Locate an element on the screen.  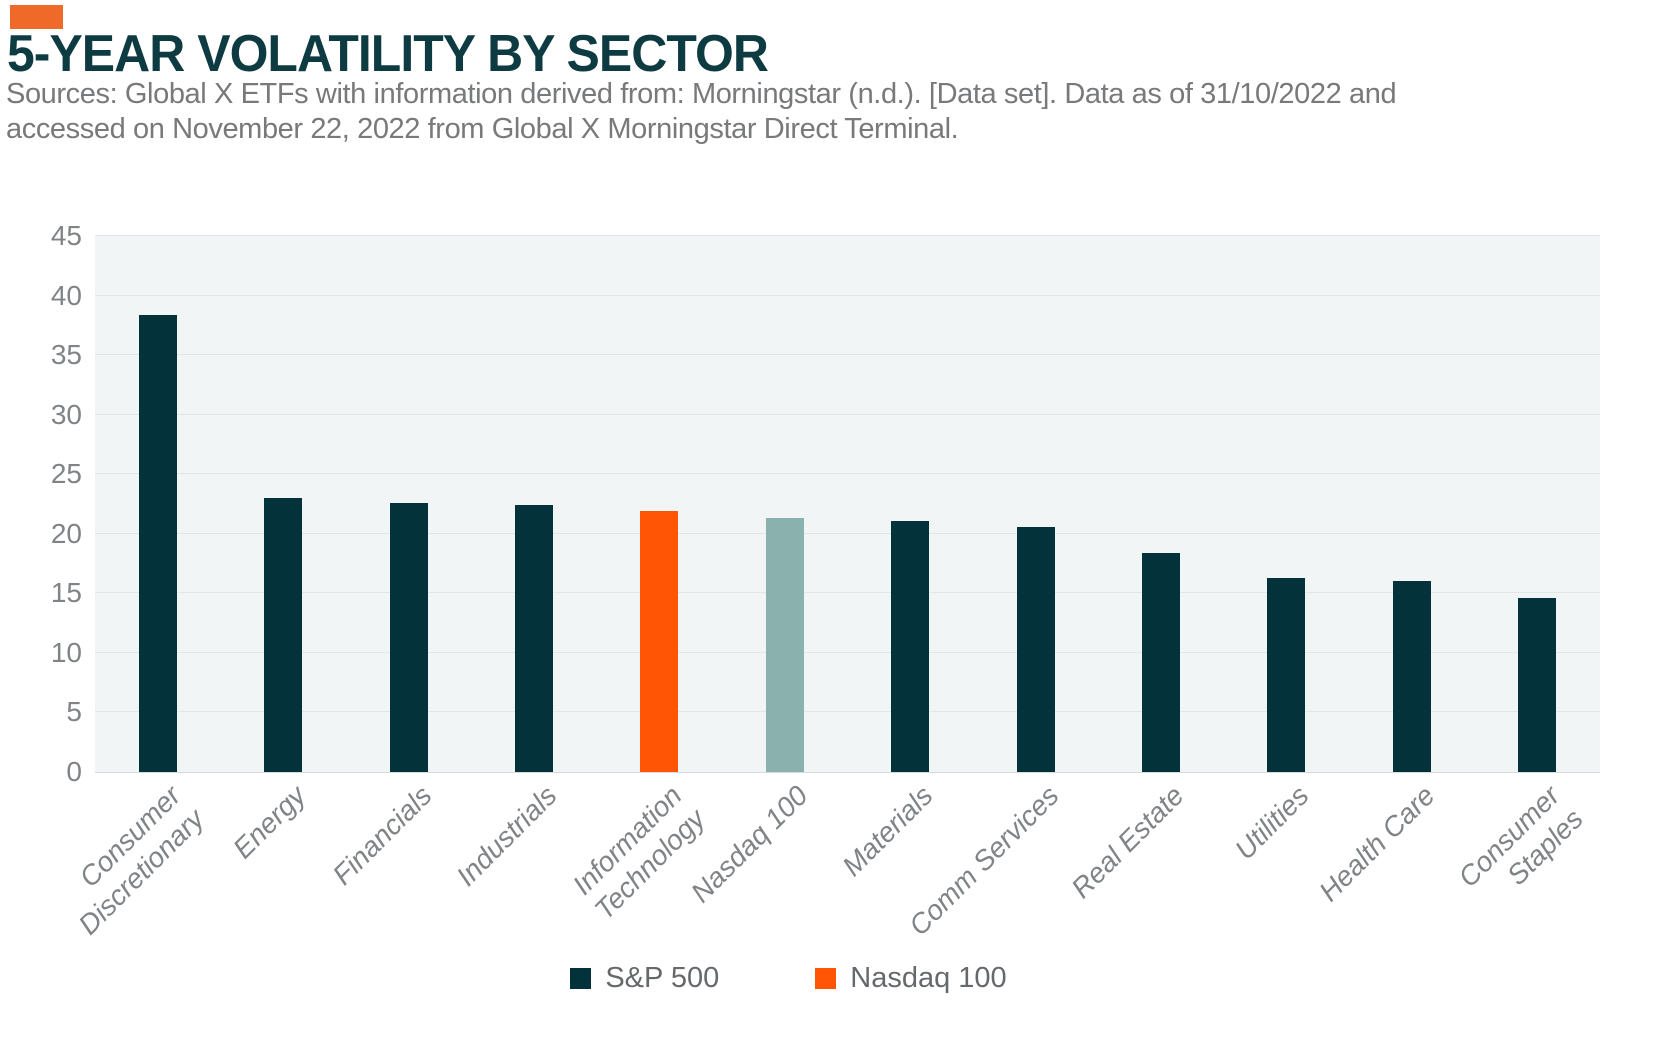
bar-financials is located at coordinates (408, 637).